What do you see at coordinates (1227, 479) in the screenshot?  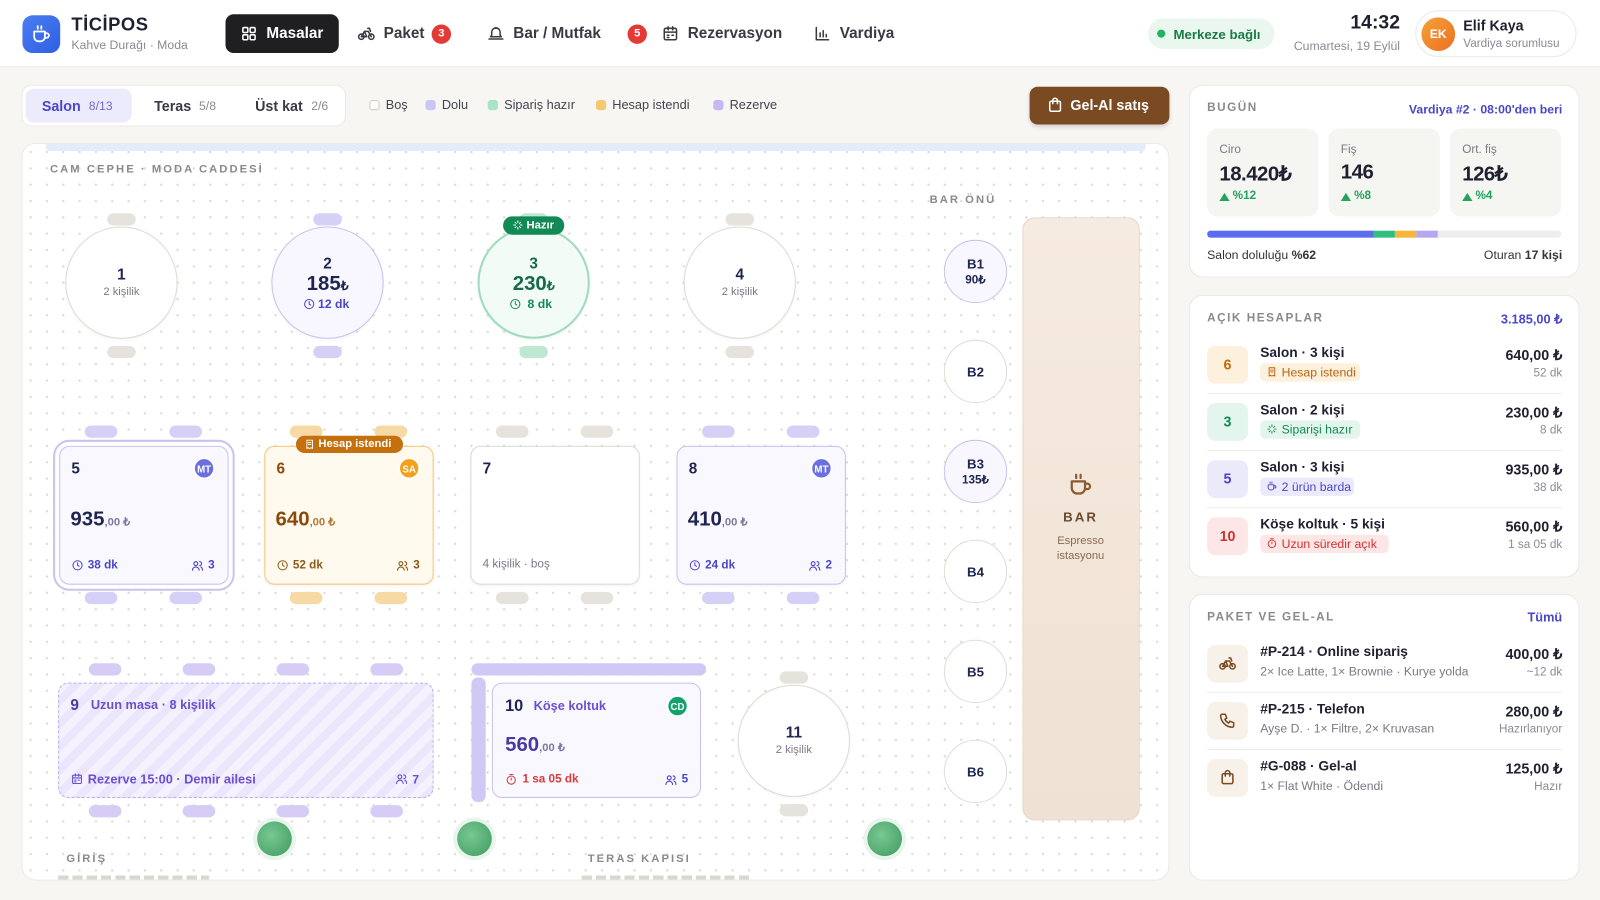 I see `table-badge: 5` at bounding box center [1227, 479].